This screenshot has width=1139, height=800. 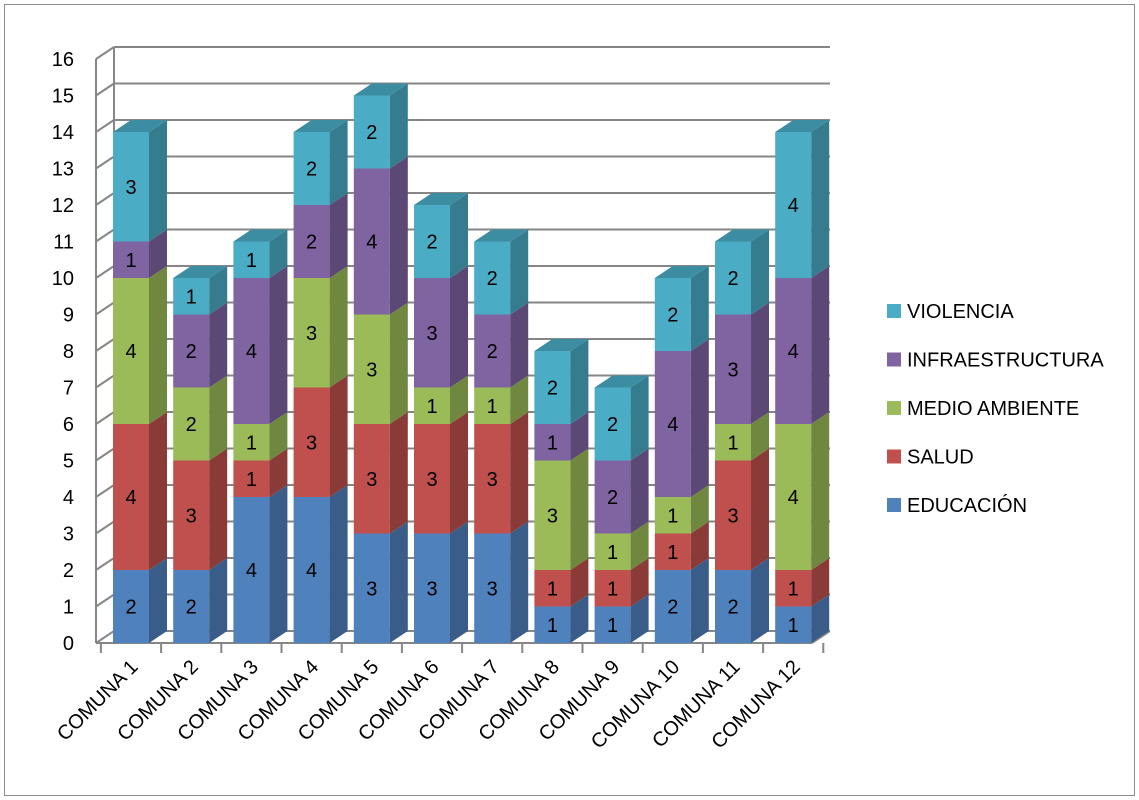 What do you see at coordinates (957, 505) in the screenshot?
I see `legend-item: EDUCACIÓN` at bounding box center [957, 505].